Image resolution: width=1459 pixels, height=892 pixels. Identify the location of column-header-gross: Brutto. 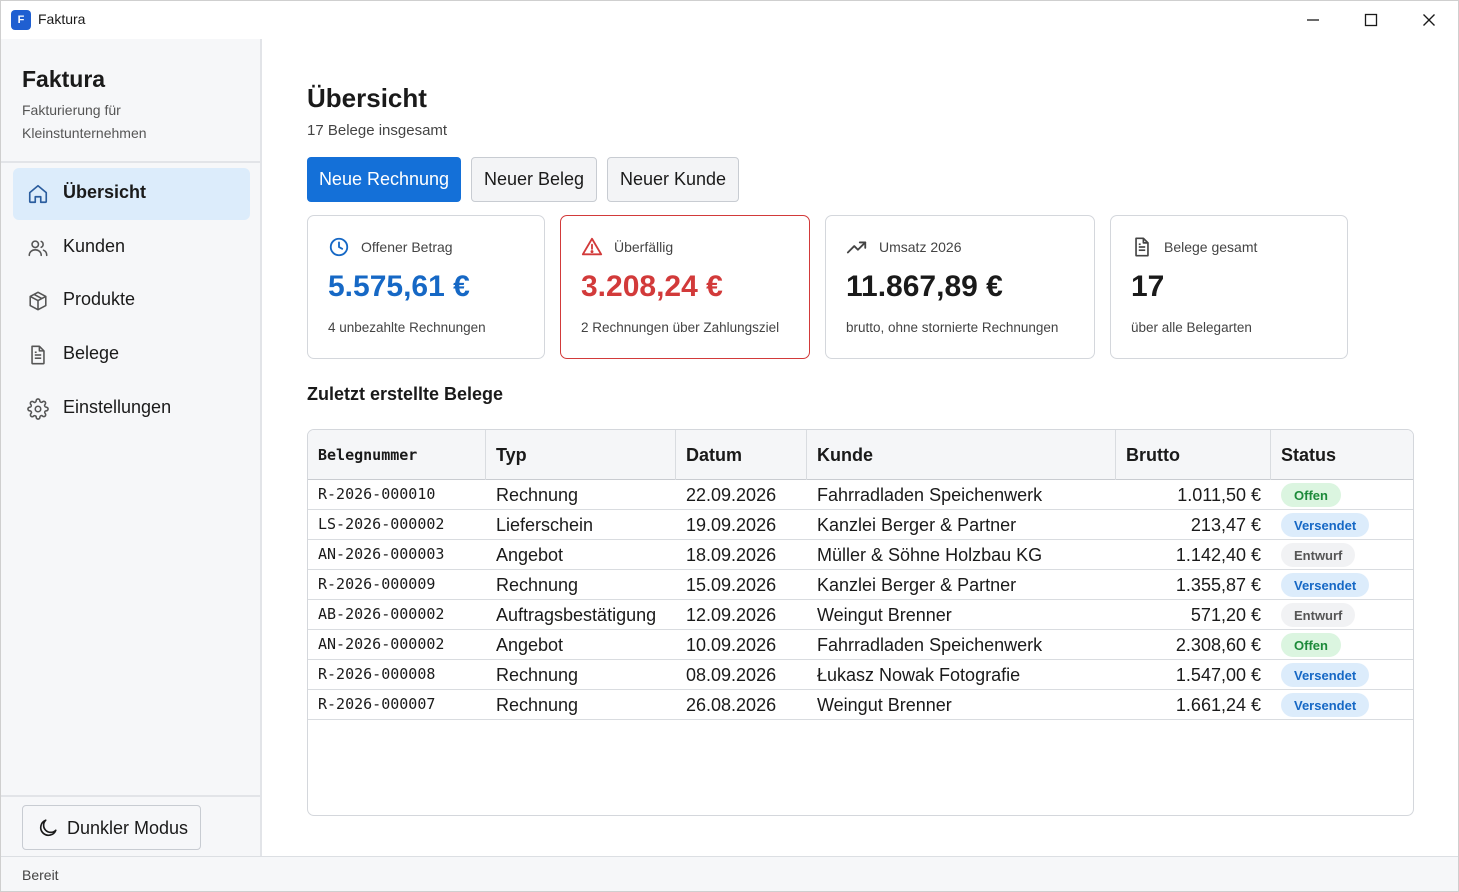
(1193, 455).